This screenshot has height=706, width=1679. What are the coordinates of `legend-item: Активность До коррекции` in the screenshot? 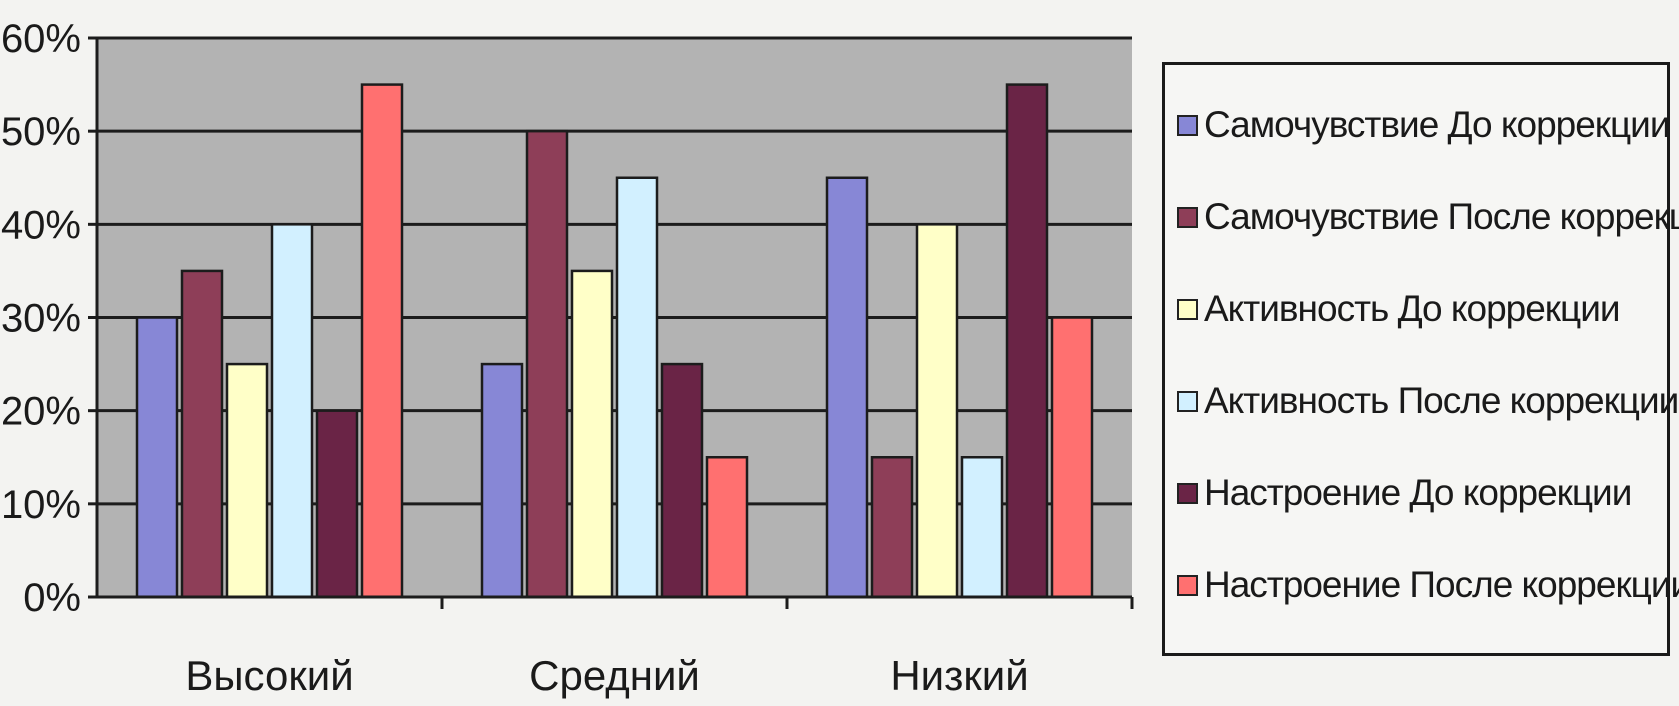 It's located at (1422, 309).